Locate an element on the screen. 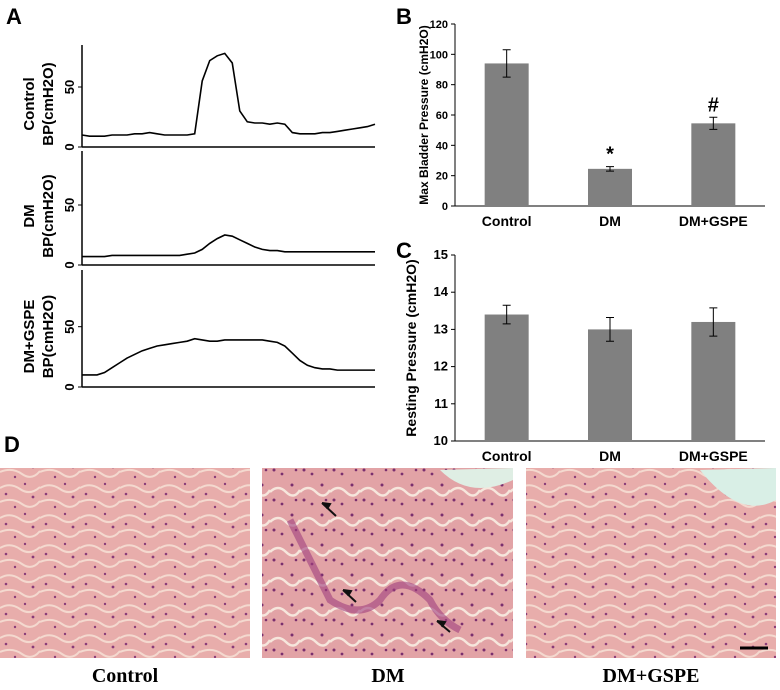 The height and width of the screenshot is (690, 780). significance-mark: * is located at coordinates (610, 155).